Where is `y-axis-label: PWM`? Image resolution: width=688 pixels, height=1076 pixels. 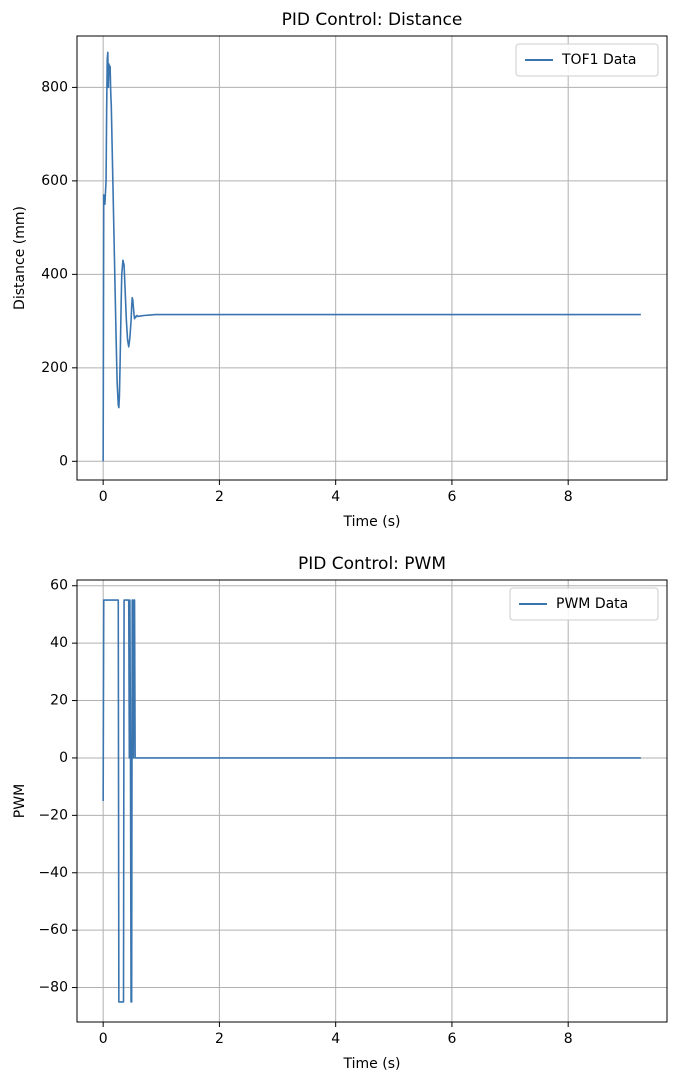
y-axis-label: PWM is located at coordinates (20, 801).